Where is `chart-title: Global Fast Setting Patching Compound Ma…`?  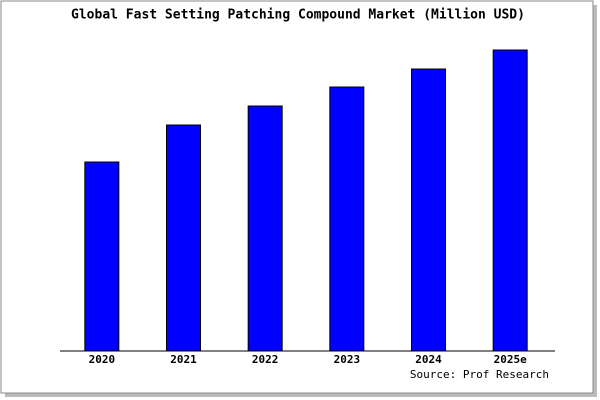 chart-title: Global Fast Setting Patching Compound Ma… is located at coordinates (298, 15).